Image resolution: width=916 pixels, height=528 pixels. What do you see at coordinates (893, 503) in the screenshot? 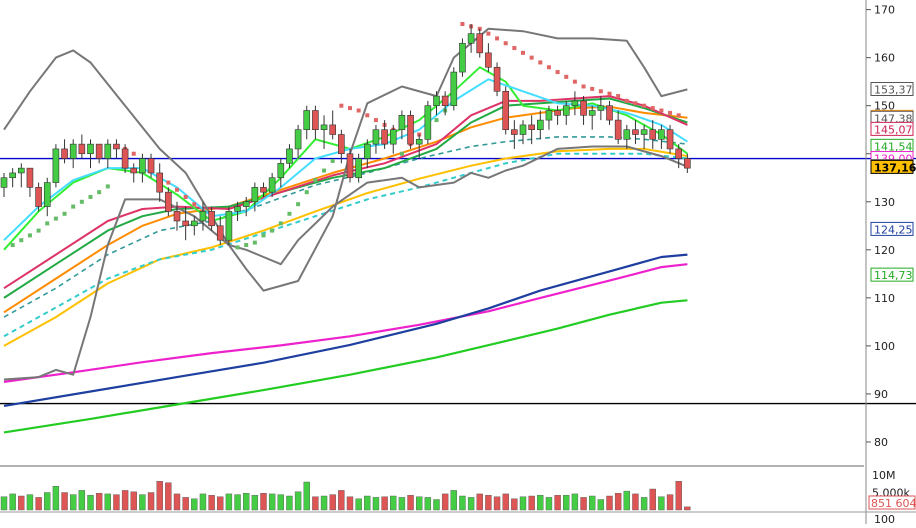
I see `volume-last-label: 851 604` at bounding box center [893, 503].